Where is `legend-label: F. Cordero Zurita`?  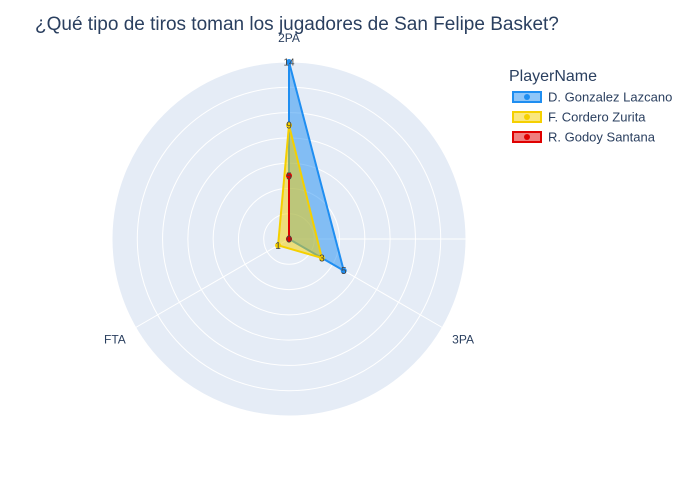
legend-label: F. Cordero Zurita is located at coordinates (597, 117).